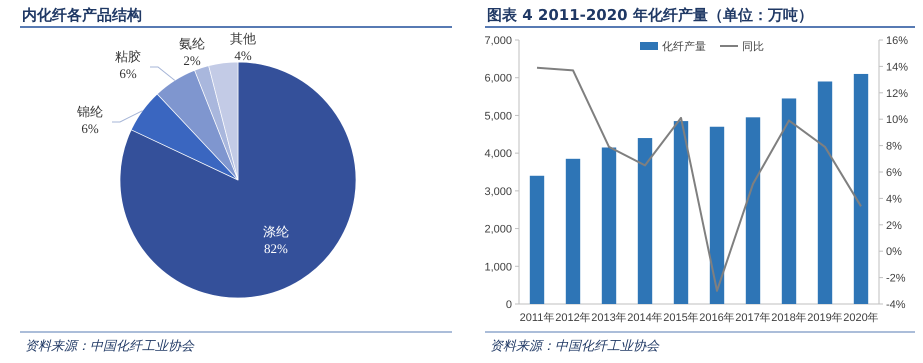 The height and width of the screenshot is (363, 923). I want to click on y-tick-label: 2,000, so click(498, 230).